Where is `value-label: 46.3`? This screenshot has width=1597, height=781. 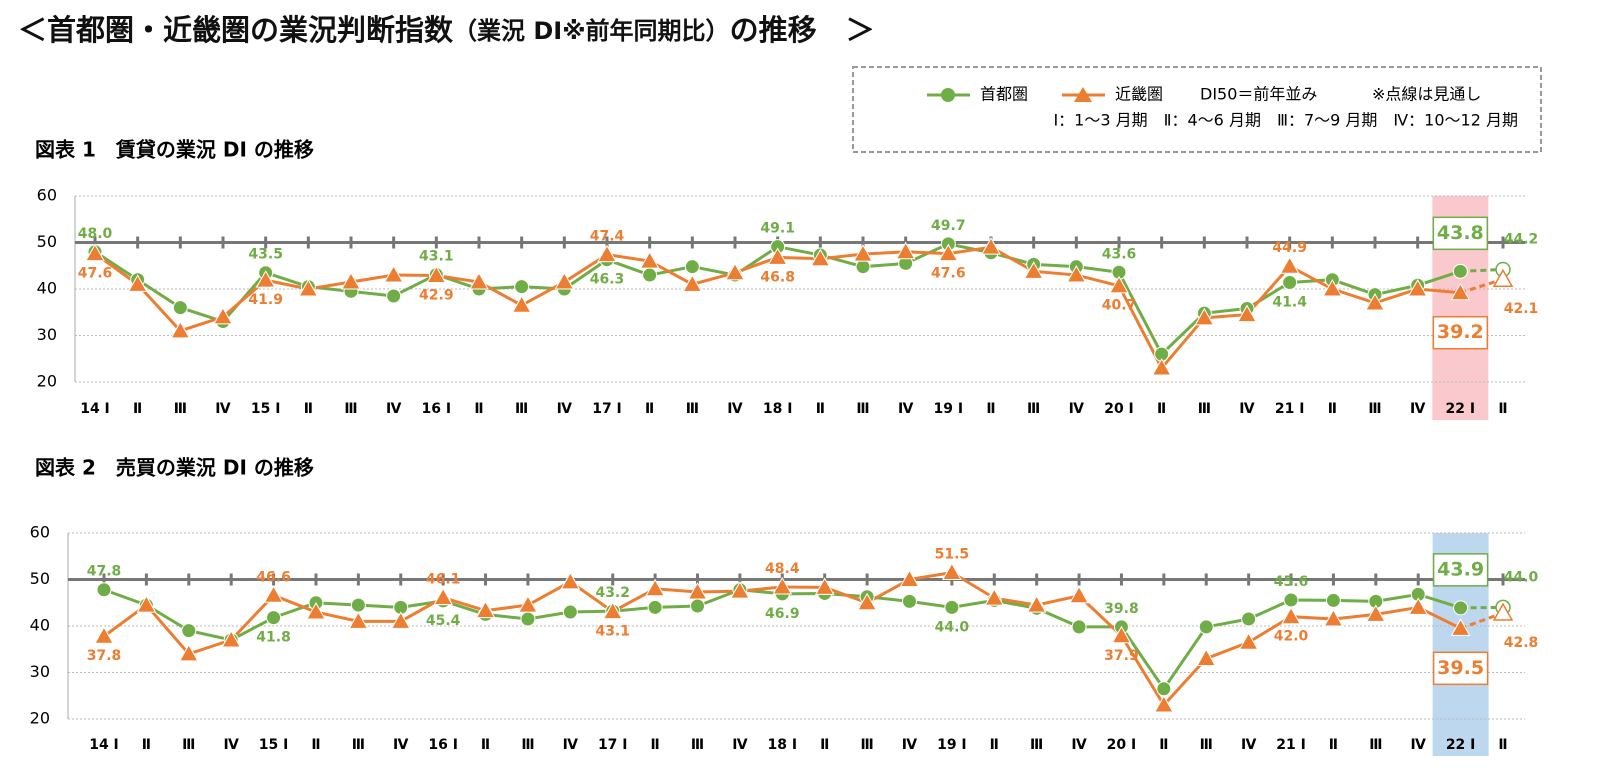 value-label: 46.3 is located at coordinates (607, 280).